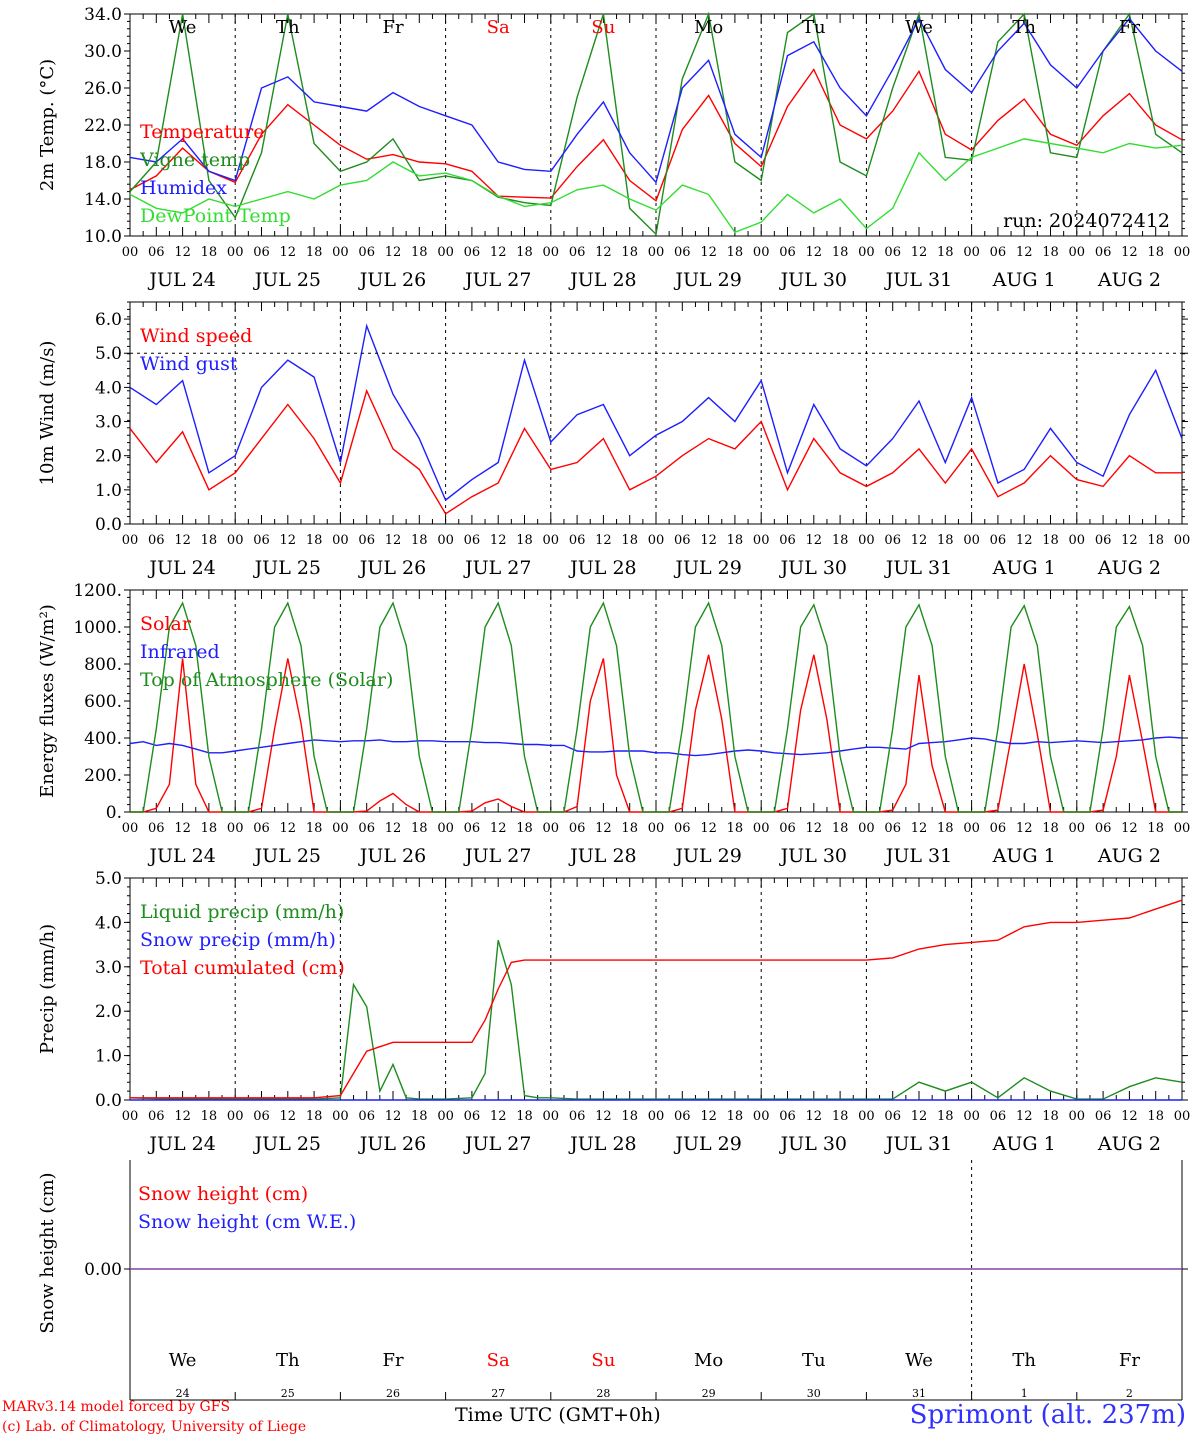  I want to click on date-label: AUG 1, so click(1024, 856).